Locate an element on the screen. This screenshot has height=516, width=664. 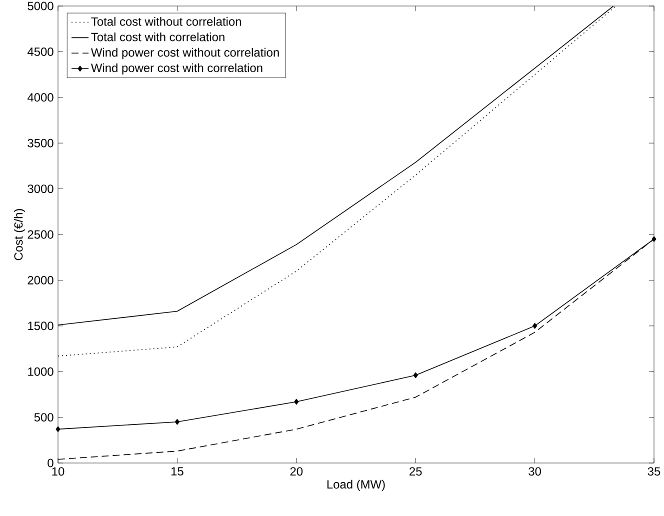
x-tick-label: 25 is located at coordinates (416, 471).